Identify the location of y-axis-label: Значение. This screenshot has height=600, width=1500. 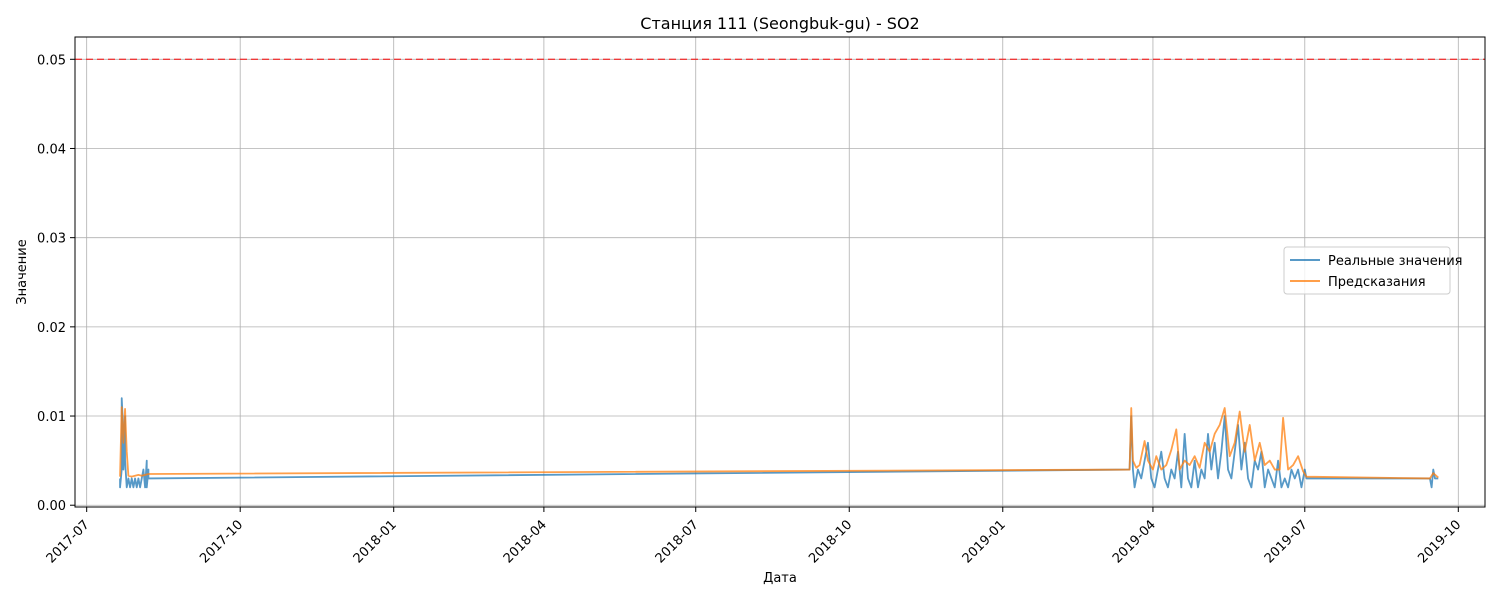
(22, 271).